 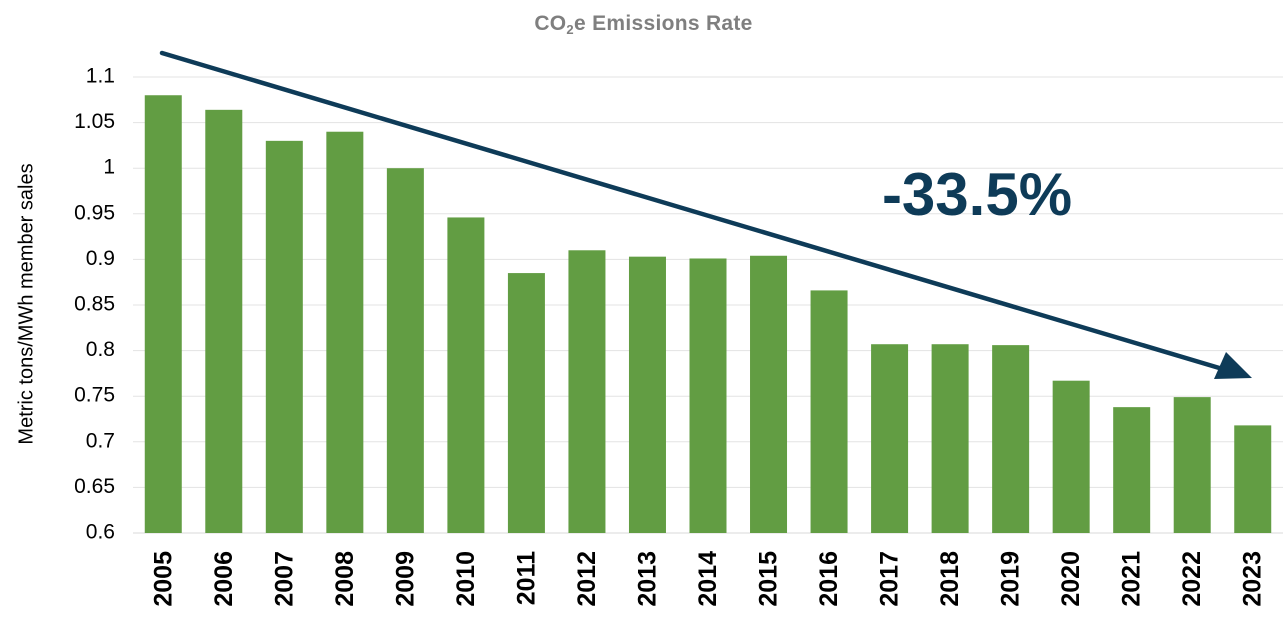 I want to click on x-tick-label: 2021, so click(x=1132, y=579).